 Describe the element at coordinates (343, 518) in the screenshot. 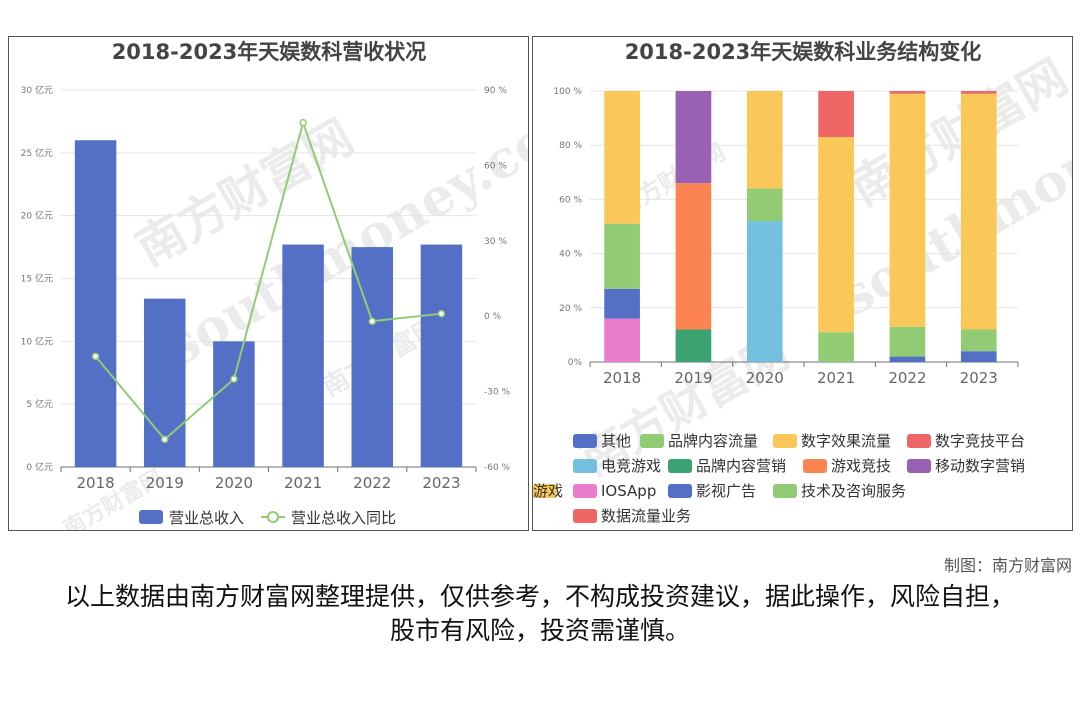

I see `legend-label: 营业总收入同比` at that location.